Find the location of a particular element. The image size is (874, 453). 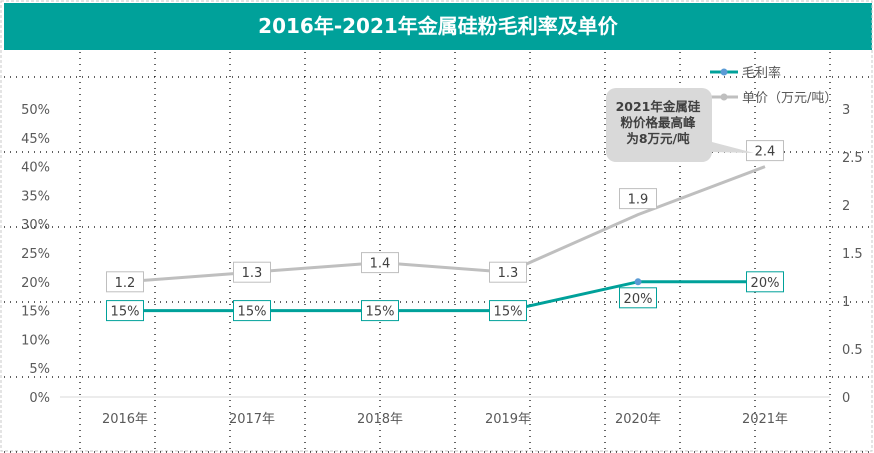

data-label: 1.4 is located at coordinates (380, 263).